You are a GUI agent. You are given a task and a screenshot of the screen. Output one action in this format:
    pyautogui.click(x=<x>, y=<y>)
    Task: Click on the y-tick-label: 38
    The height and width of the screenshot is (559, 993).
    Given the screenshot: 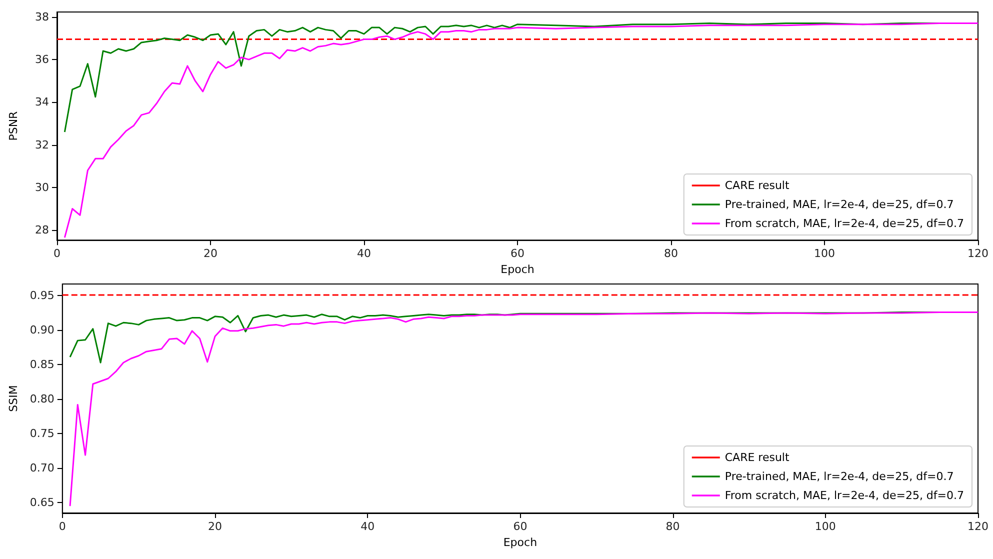 What is the action you would take?
    pyautogui.click(x=42, y=17)
    